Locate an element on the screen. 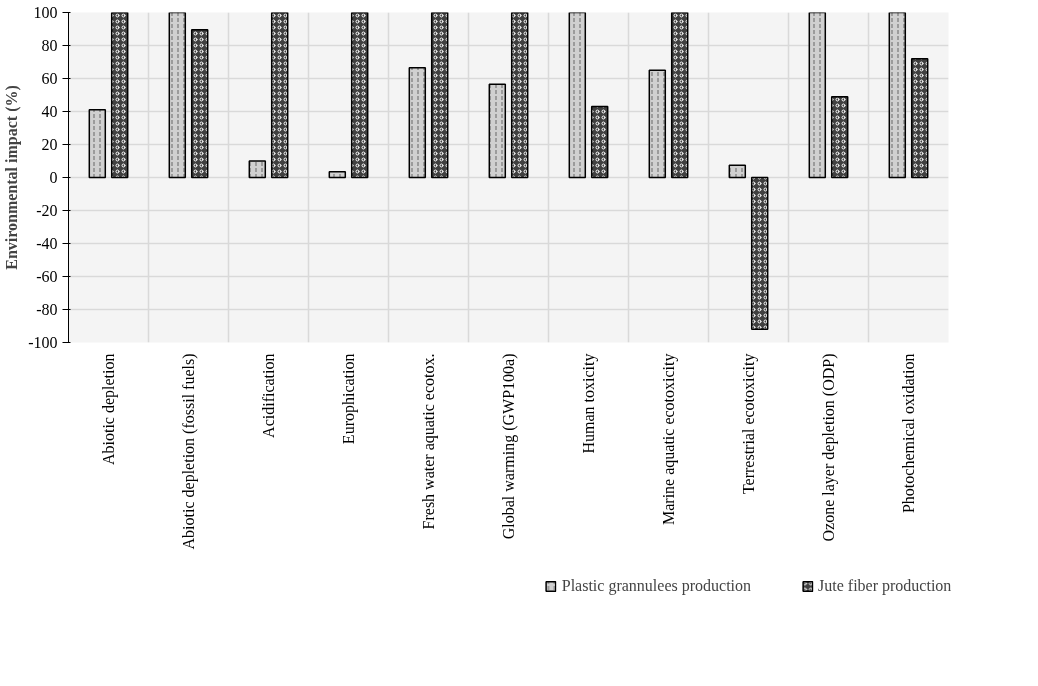 The image size is (1038, 686). y-tick-label: 60 is located at coordinates (49, 78).